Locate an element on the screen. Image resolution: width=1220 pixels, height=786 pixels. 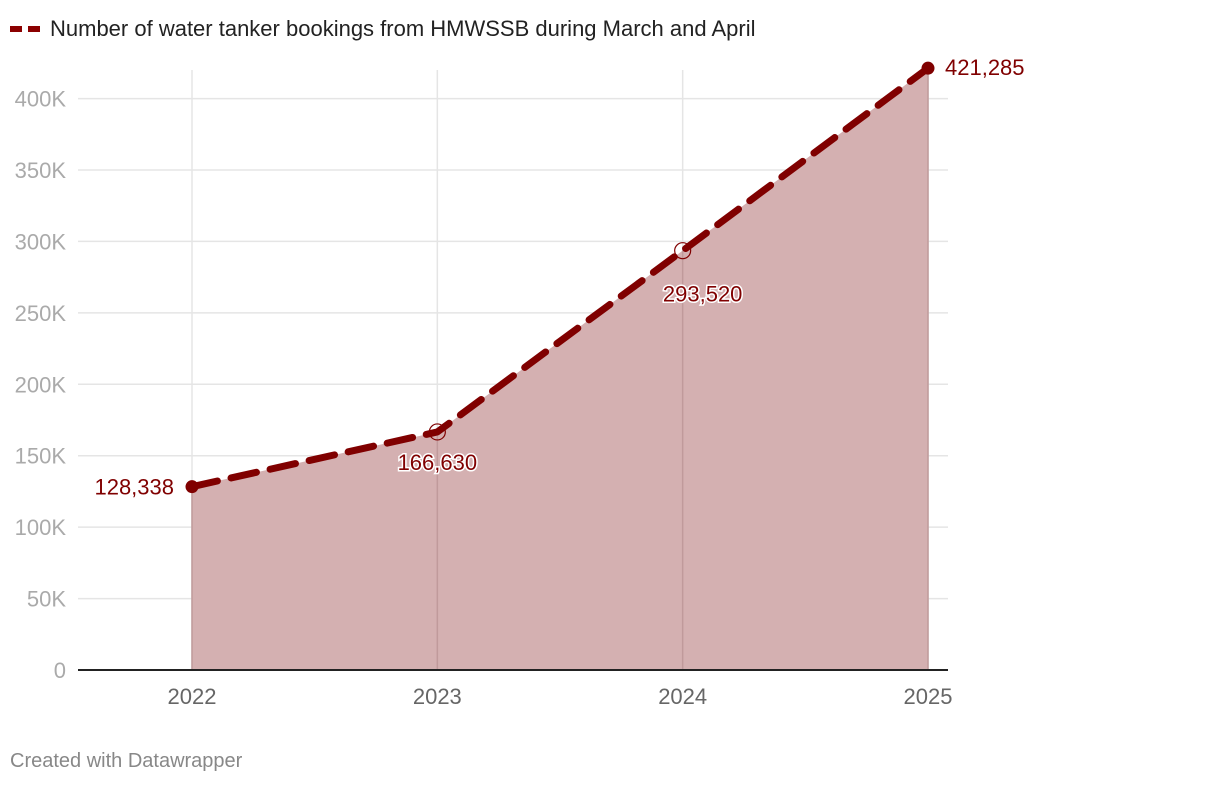
data-label: 293,520 is located at coordinates (703, 294).